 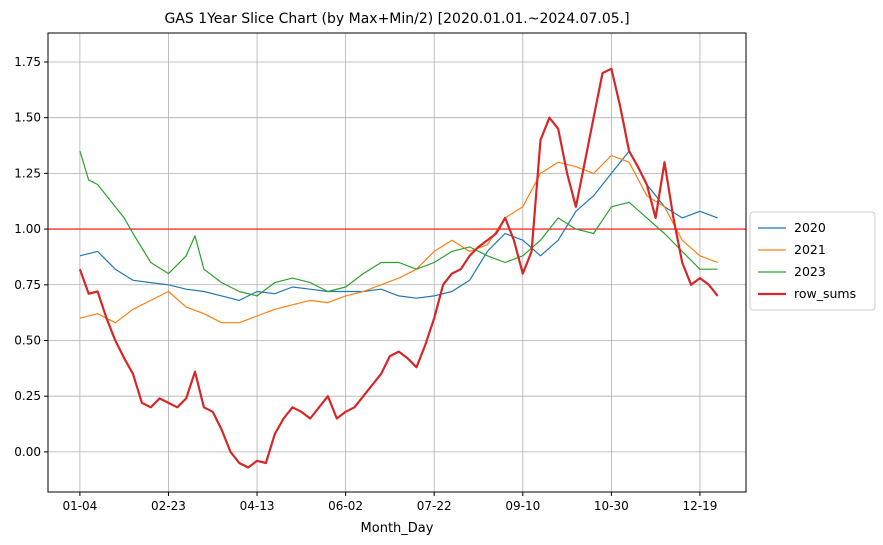 What do you see at coordinates (31, 257) in the screenshot?
I see `y-axis-ticks: 0.00 0.25 0.50 0.75 1.00 1.25 1.50 1.75` at bounding box center [31, 257].